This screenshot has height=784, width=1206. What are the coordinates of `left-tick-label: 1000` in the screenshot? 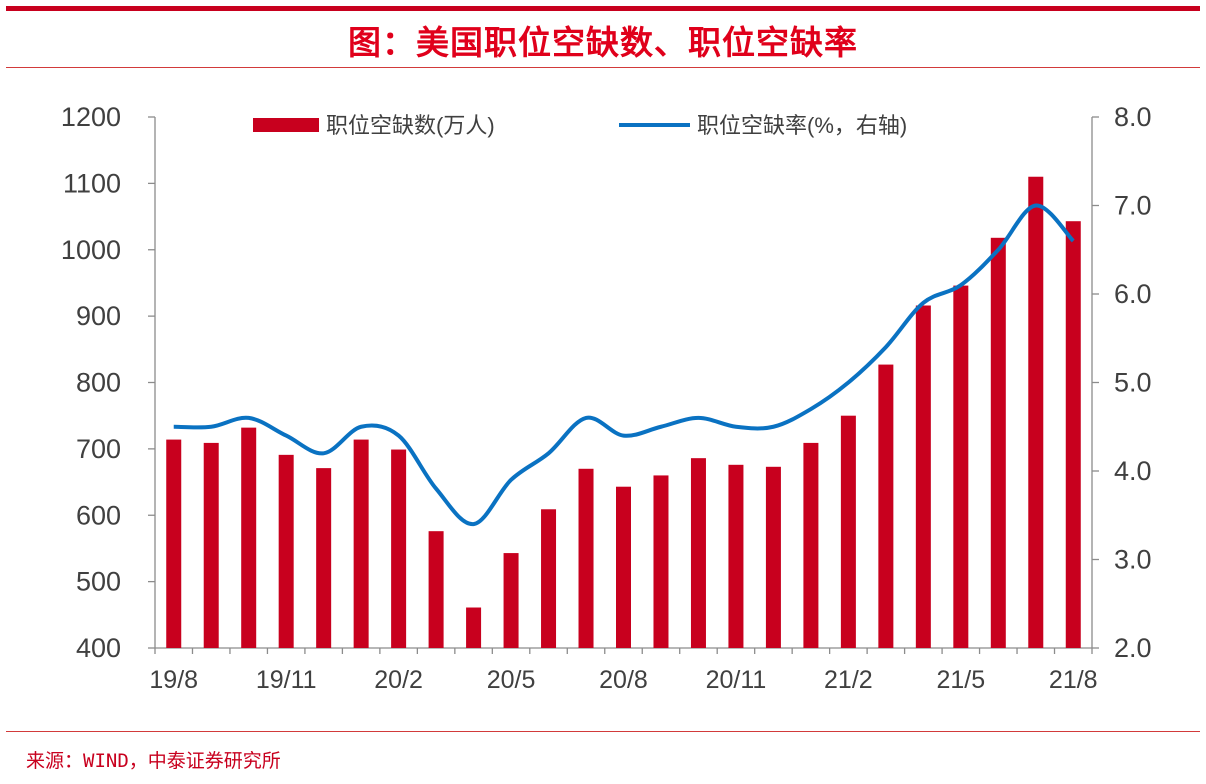 It's located at (91, 250).